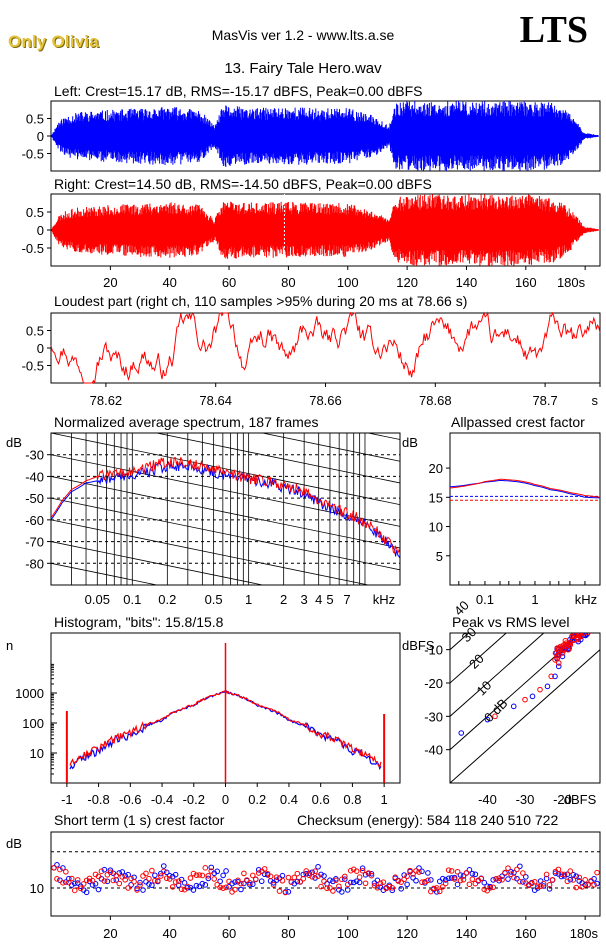 The image size is (606, 946). I want to click on spectrum-panel: -30 -40 -50 -60 -70 -80 0.05 0.1 0.2 0.5 1 2 3 4 5 7 kHz, so click(213, 519).